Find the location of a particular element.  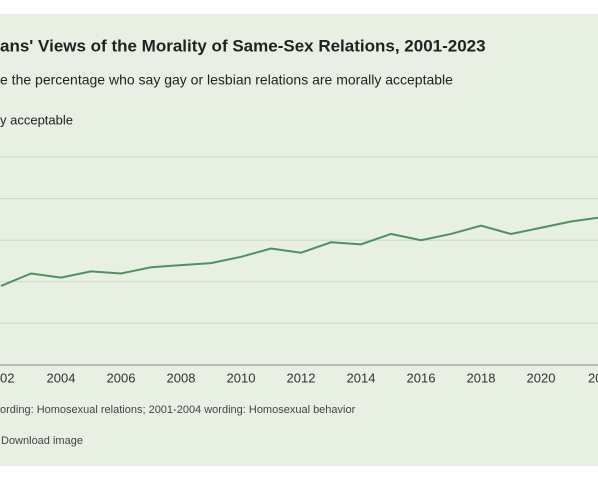

x-tick-label: 2004 is located at coordinates (61, 377).